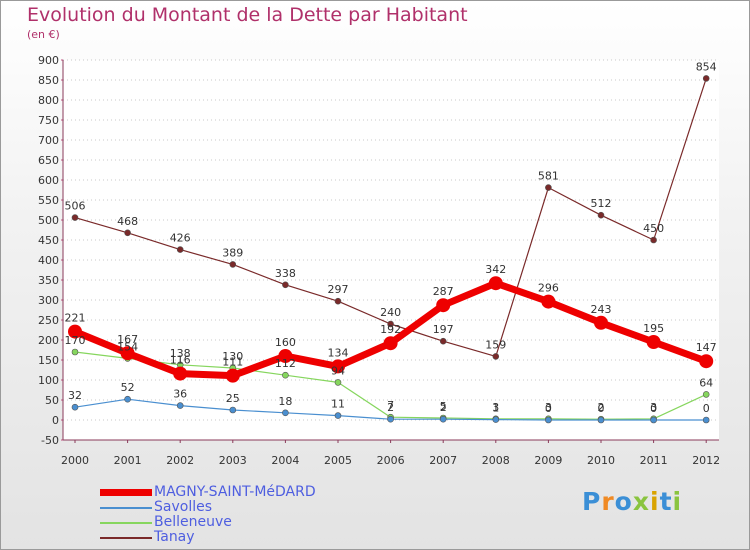  I want to click on data-label: 240, so click(390, 312).